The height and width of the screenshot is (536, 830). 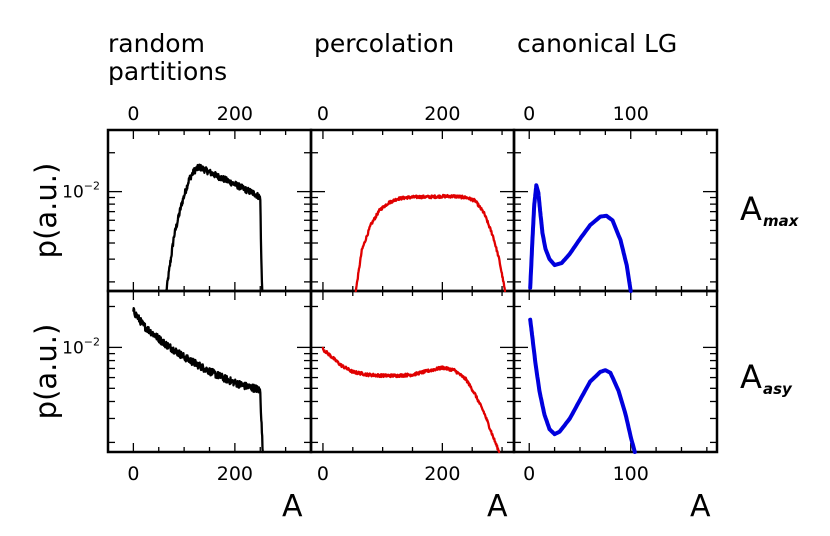 I want to click on column-title-percolation: percolation, so click(x=384, y=43).